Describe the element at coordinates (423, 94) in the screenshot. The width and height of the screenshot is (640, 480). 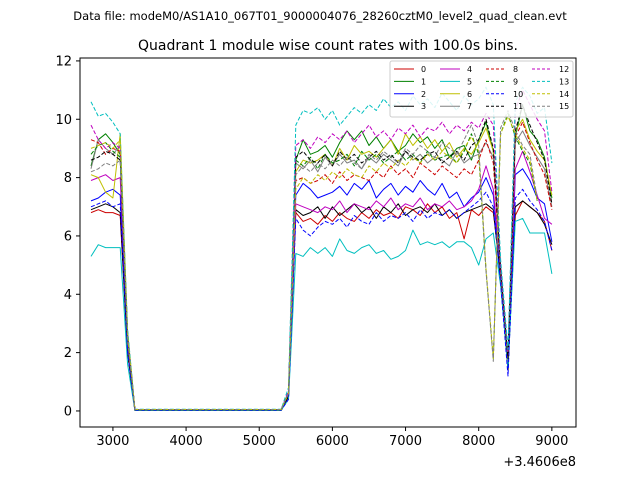
I see `legend-label-2: 2` at that location.